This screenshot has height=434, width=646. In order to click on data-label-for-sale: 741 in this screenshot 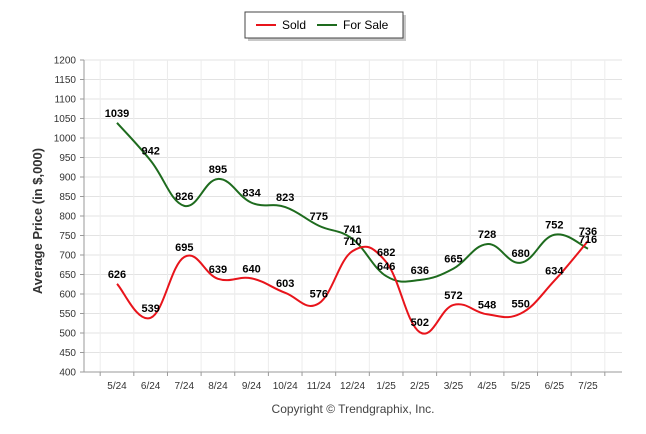, I will do `click(352, 230)`.